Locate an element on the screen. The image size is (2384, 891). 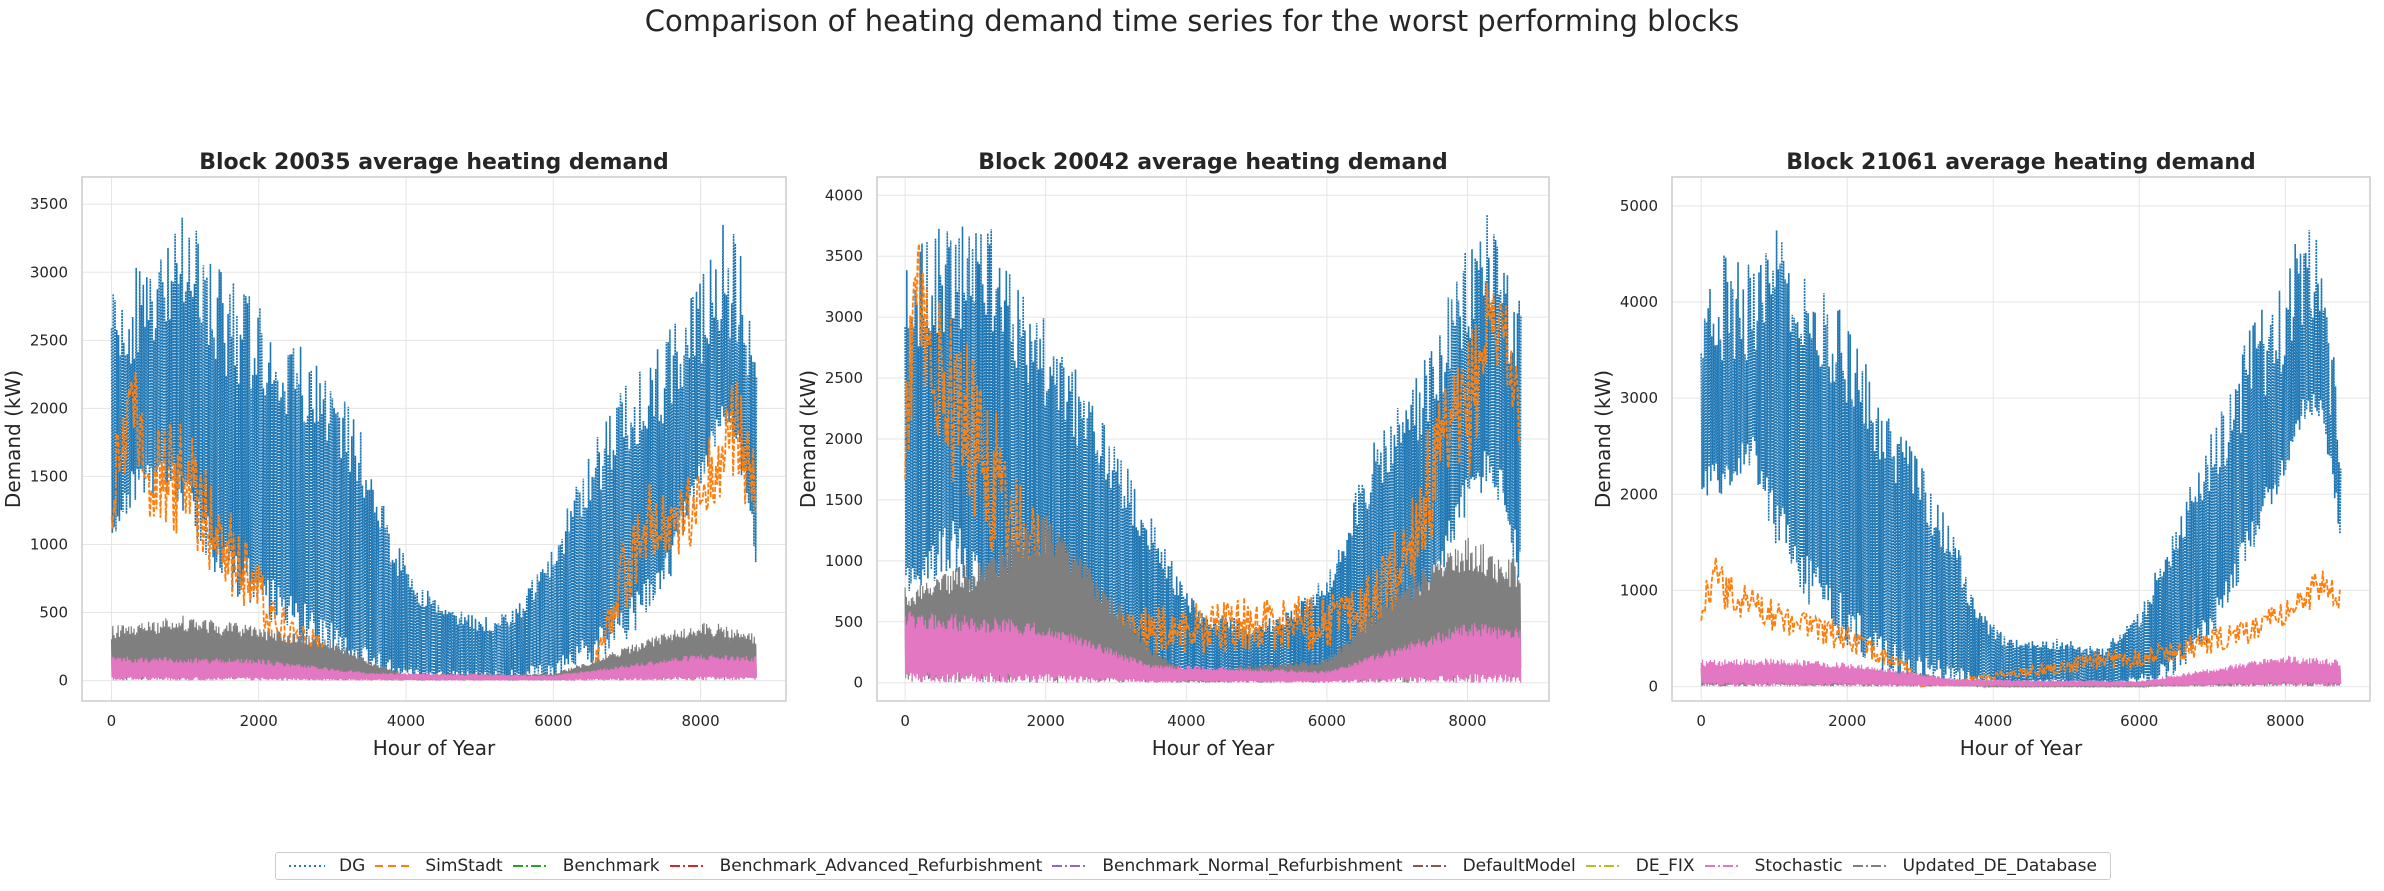
legend-item-benchmark-advanced-refurbishment: Benchmark_Advanced_Refurbishment is located at coordinates (856, 866).